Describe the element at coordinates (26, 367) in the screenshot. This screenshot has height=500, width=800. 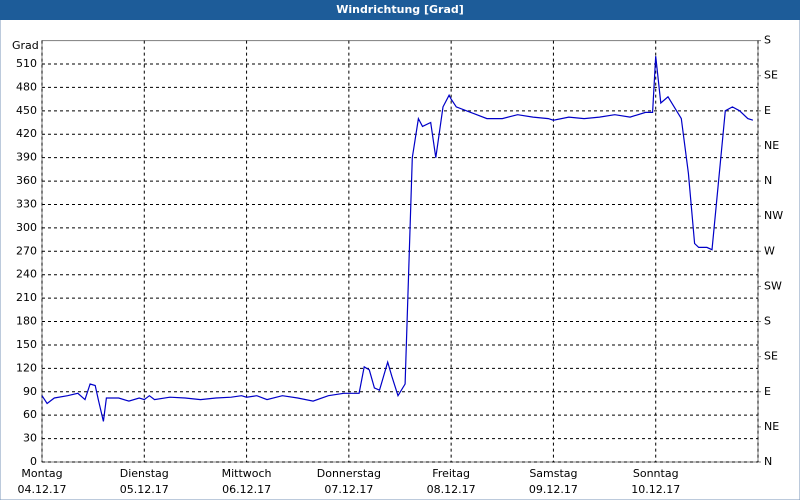
I see `y-tick-label: 120` at that location.